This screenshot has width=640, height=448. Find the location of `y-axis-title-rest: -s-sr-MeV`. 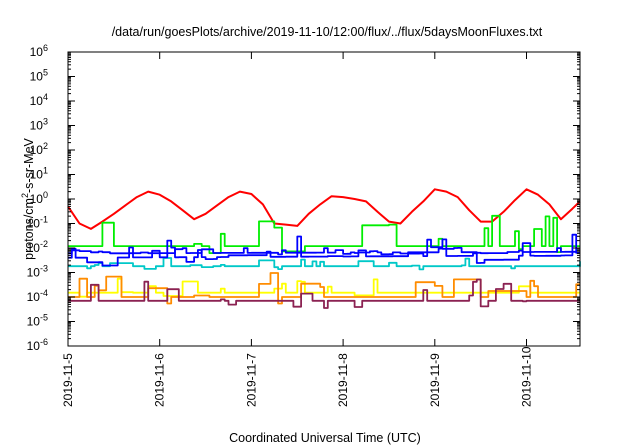

y-axis-title-rest: -s-sr-MeV is located at coordinates (29, 165).